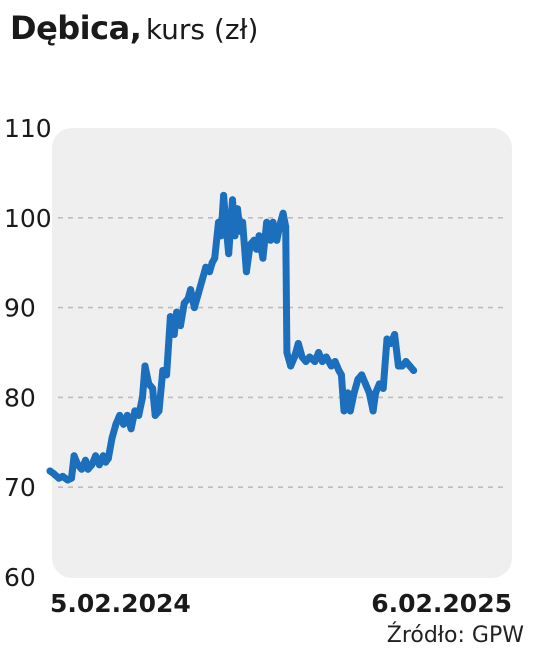  I want to click on chart-title-row: Dębica, kurs (zł), so click(134, 31).